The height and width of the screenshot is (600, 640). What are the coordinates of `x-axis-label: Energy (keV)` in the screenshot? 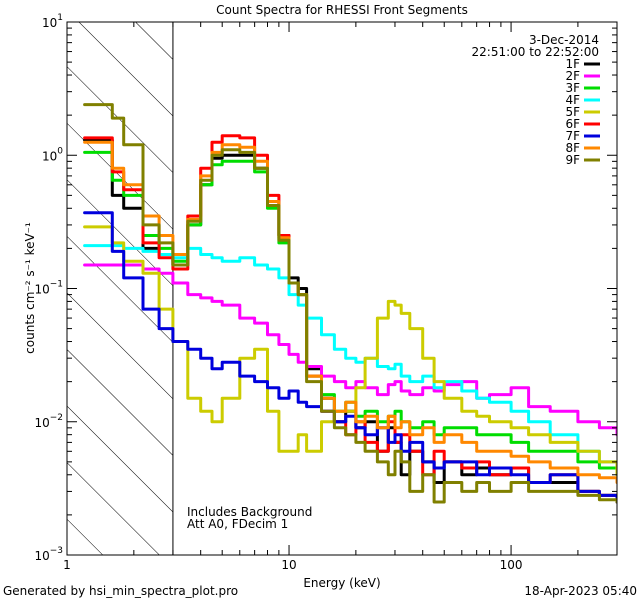 It's located at (341, 583).